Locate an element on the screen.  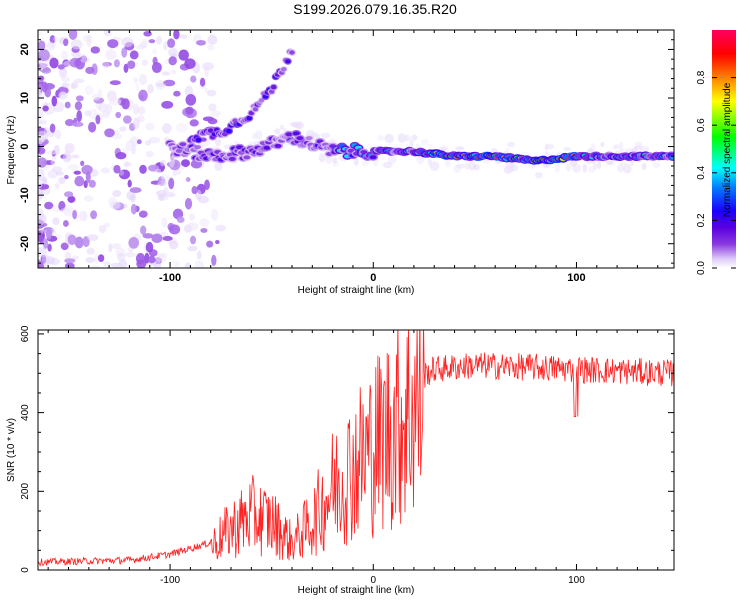
snr-ytick-label: 0 is located at coordinates (25, 570).